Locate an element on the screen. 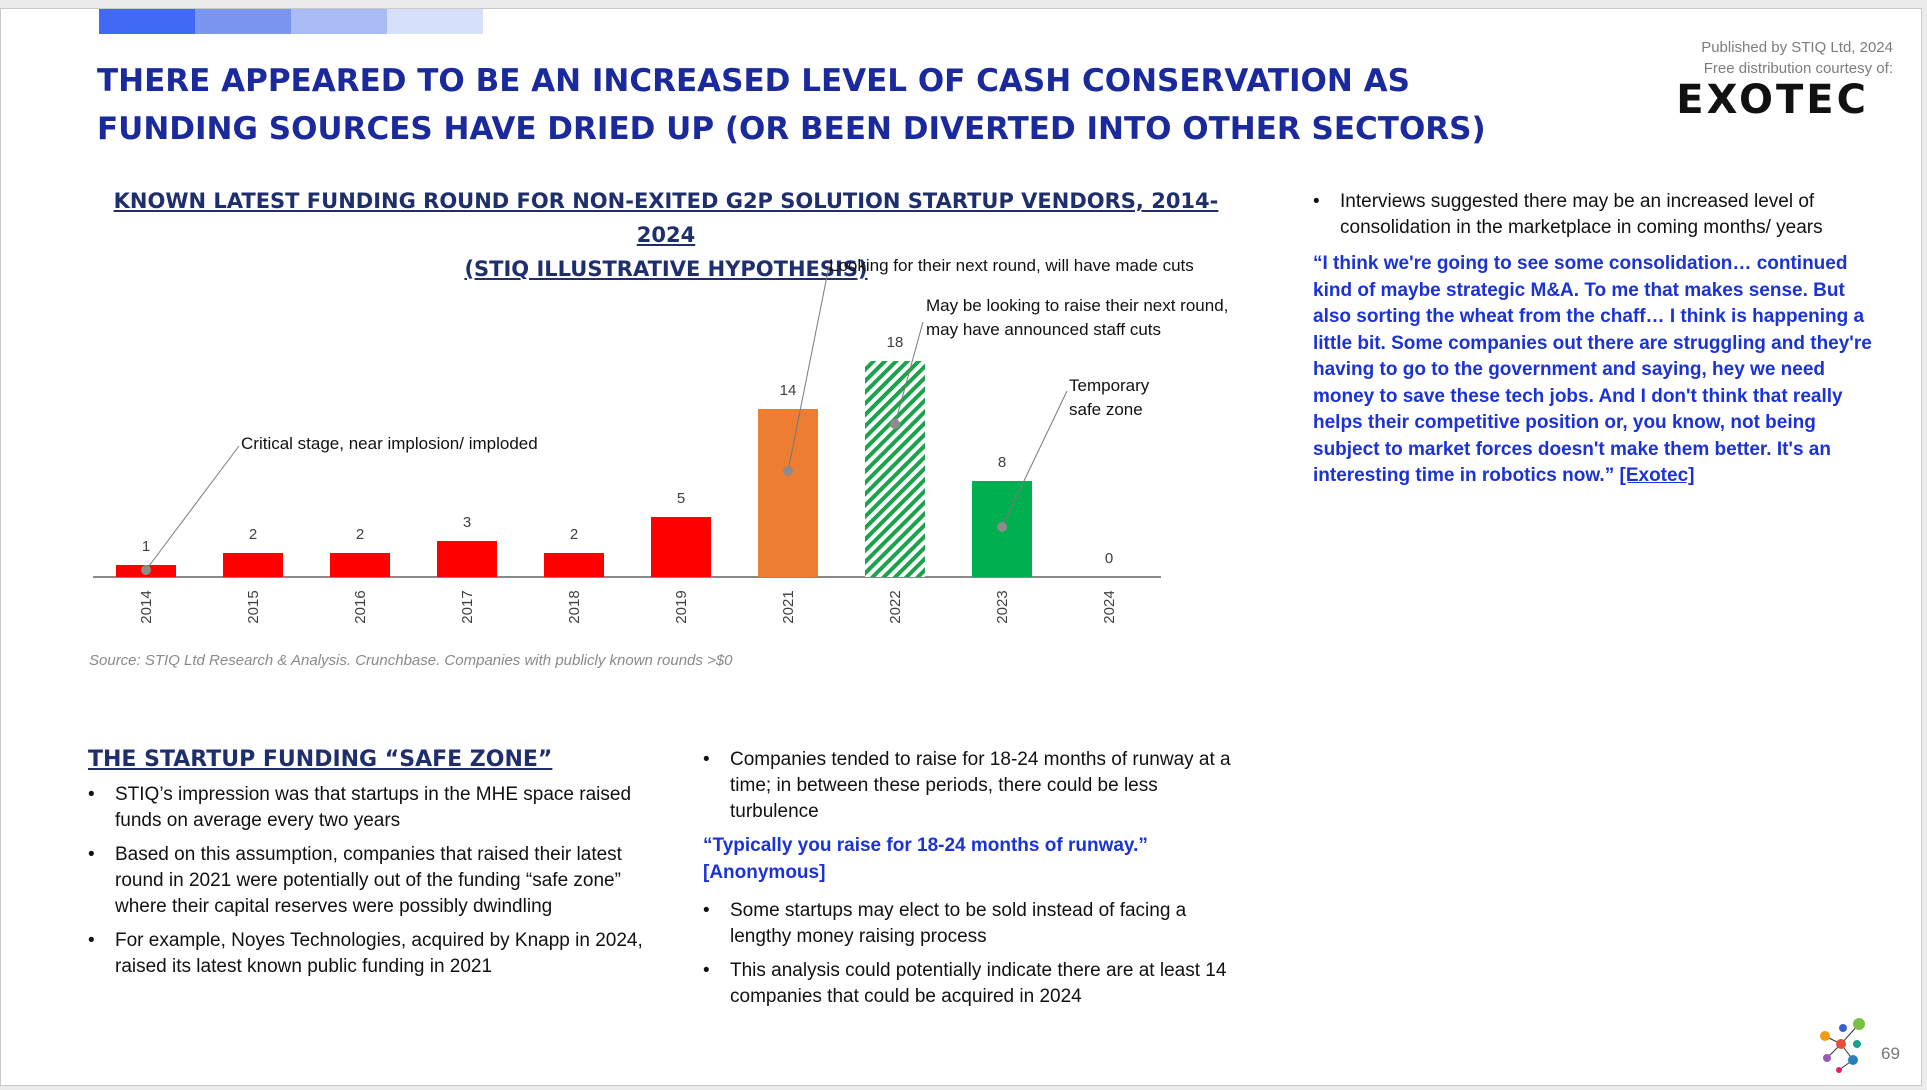 This screenshot has width=1927, height=1090. chart-title-line2: (STIQ ILLUSTRATIVE HYPOTHESIS) is located at coordinates (666, 269).